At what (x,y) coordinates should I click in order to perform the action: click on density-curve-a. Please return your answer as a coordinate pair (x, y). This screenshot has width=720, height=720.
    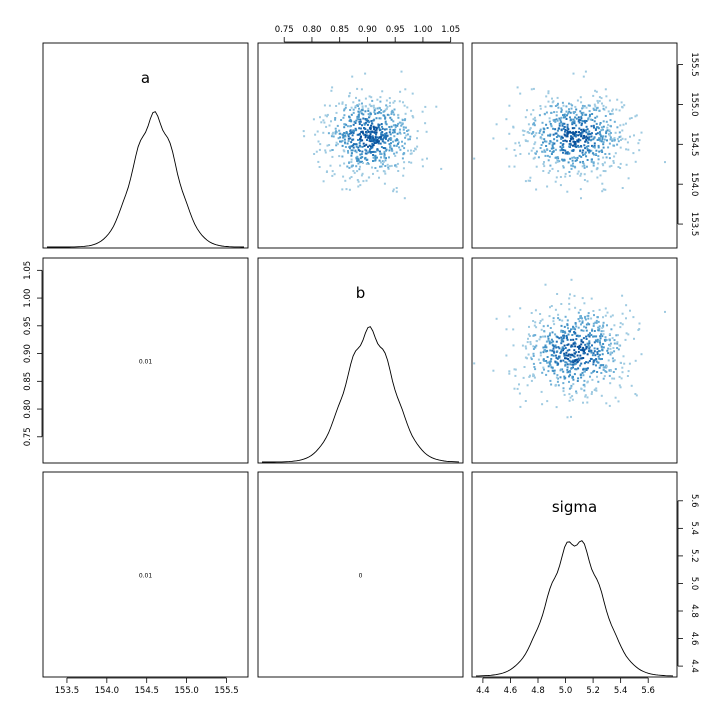
    Looking at the image, I should click on (145, 179).